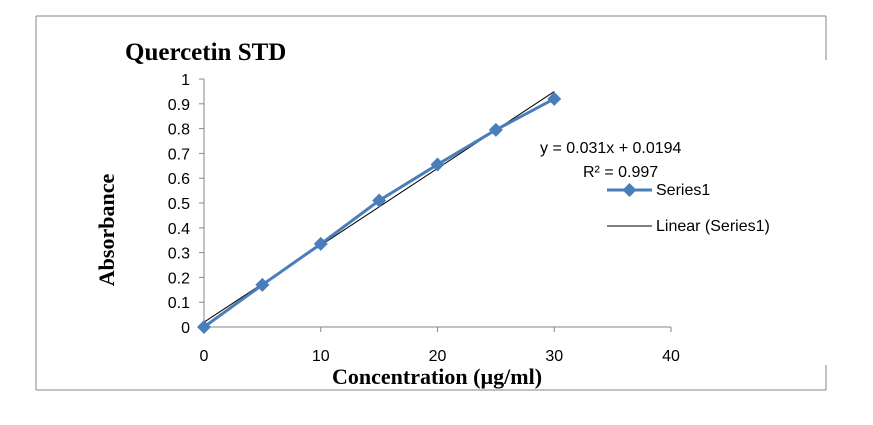 The height and width of the screenshot is (425, 873). I want to click on chart-title: Quercetin STD, so click(205, 52).